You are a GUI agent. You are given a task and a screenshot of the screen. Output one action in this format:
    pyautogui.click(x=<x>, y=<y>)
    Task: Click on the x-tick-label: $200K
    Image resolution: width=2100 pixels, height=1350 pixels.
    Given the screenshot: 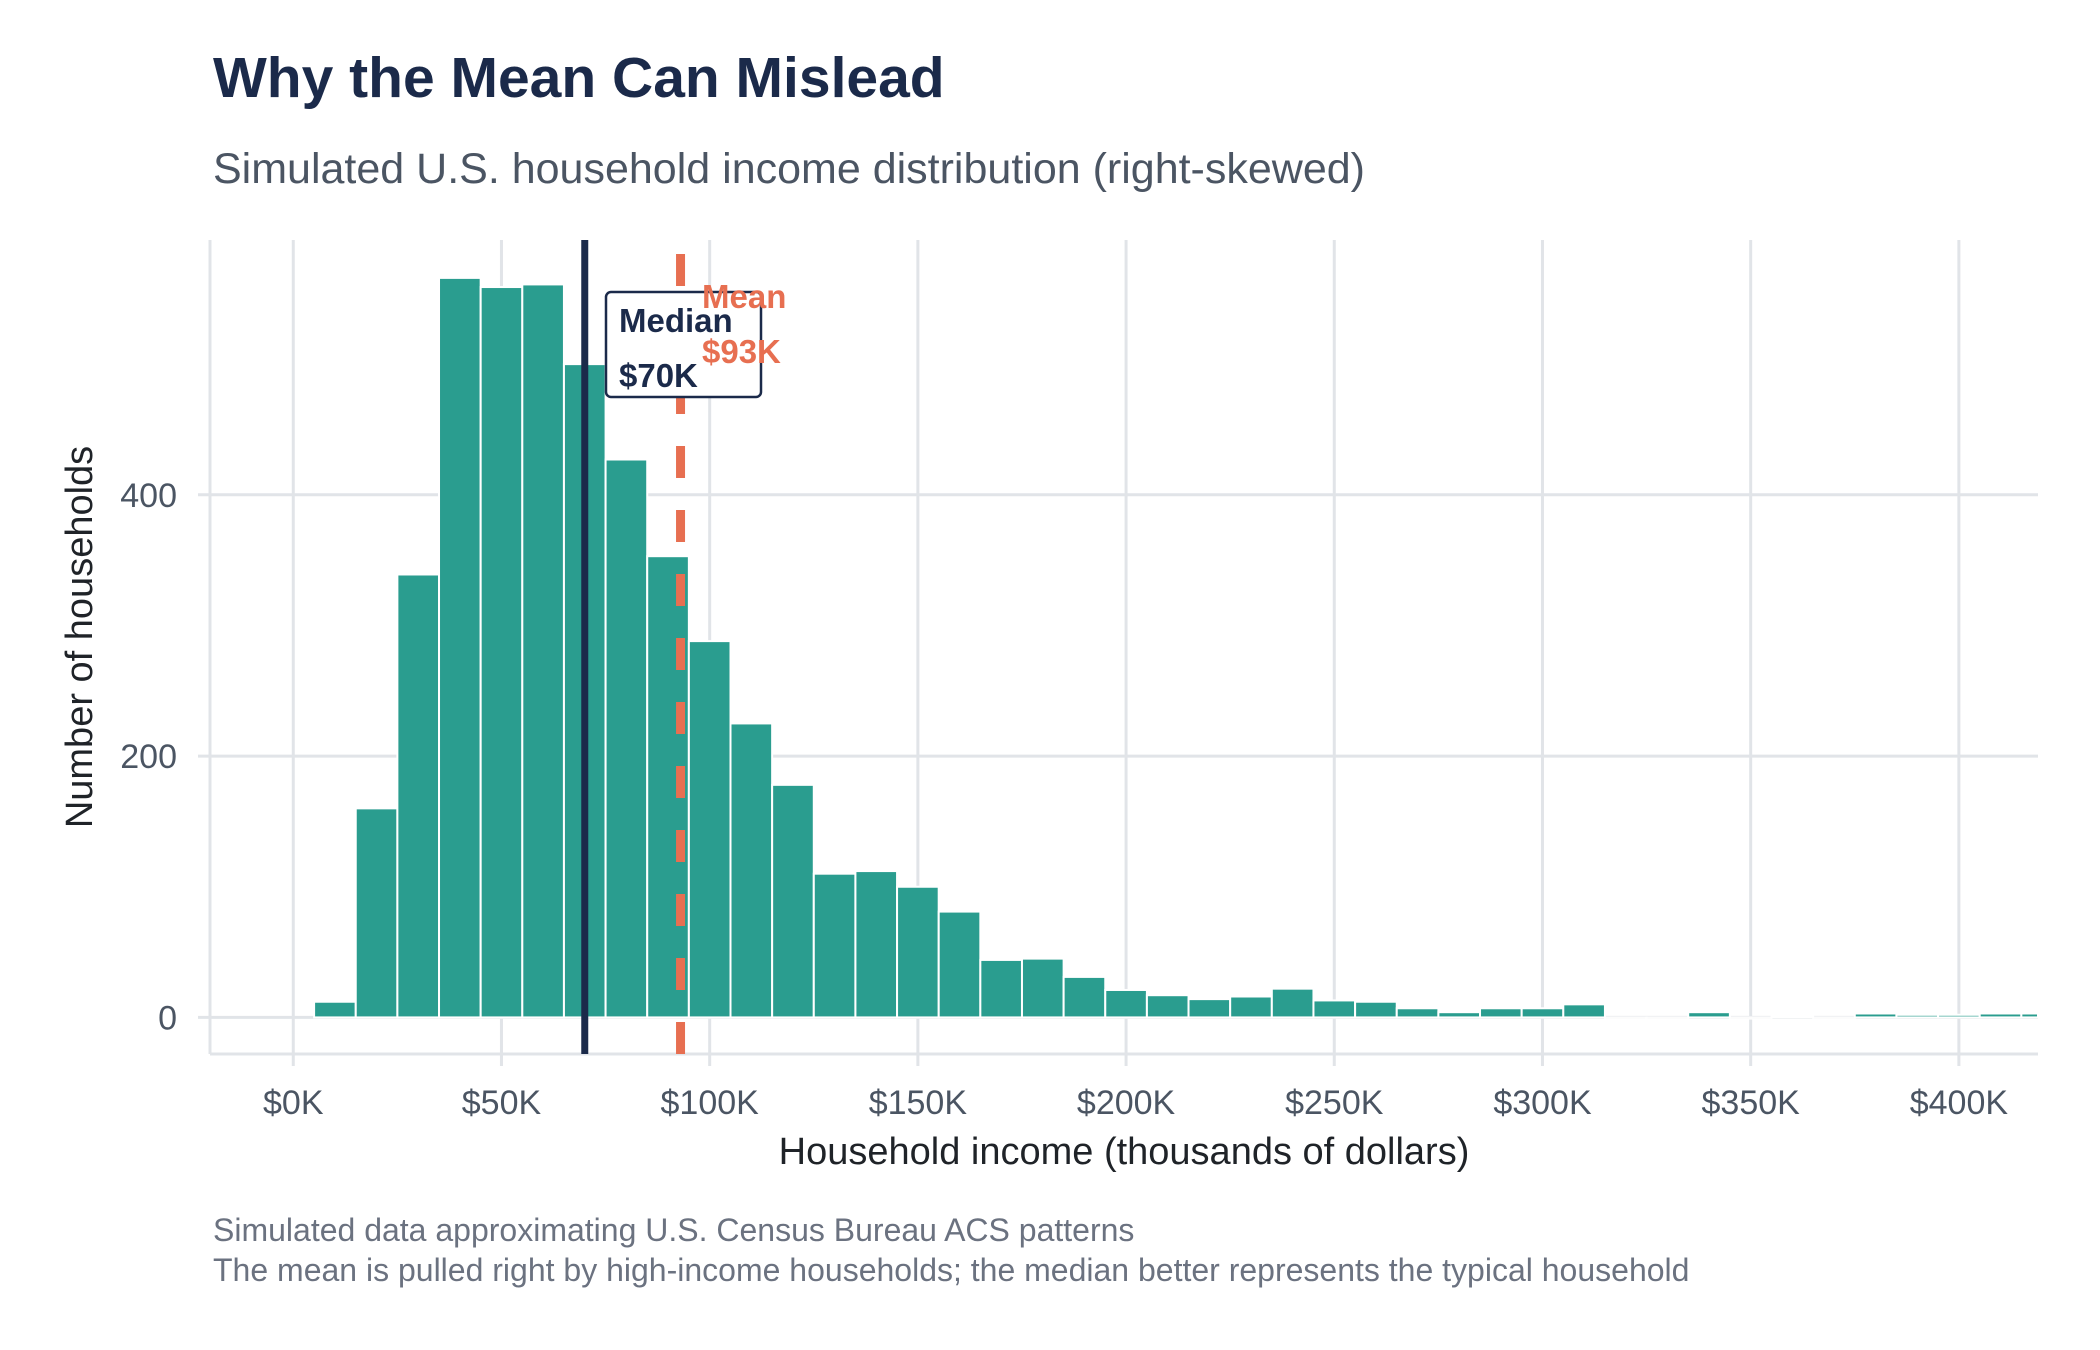 What is the action you would take?
    pyautogui.click(x=1126, y=1103)
    